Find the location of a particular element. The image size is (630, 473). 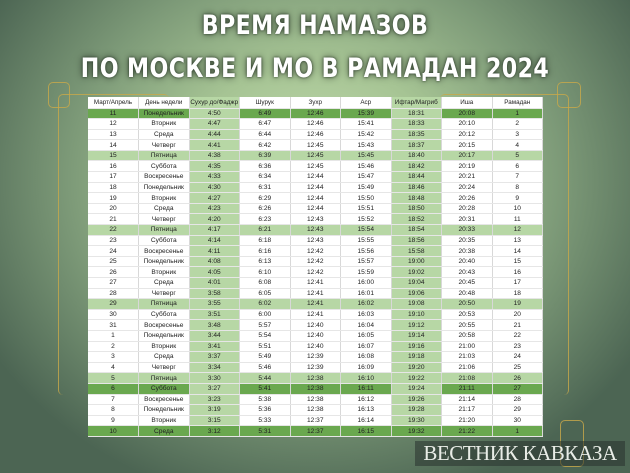

table-row: 9 Вторник 3:15 5:33 12:37 16:14 19:30 21:20 30 is located at coordinates (315, 421).